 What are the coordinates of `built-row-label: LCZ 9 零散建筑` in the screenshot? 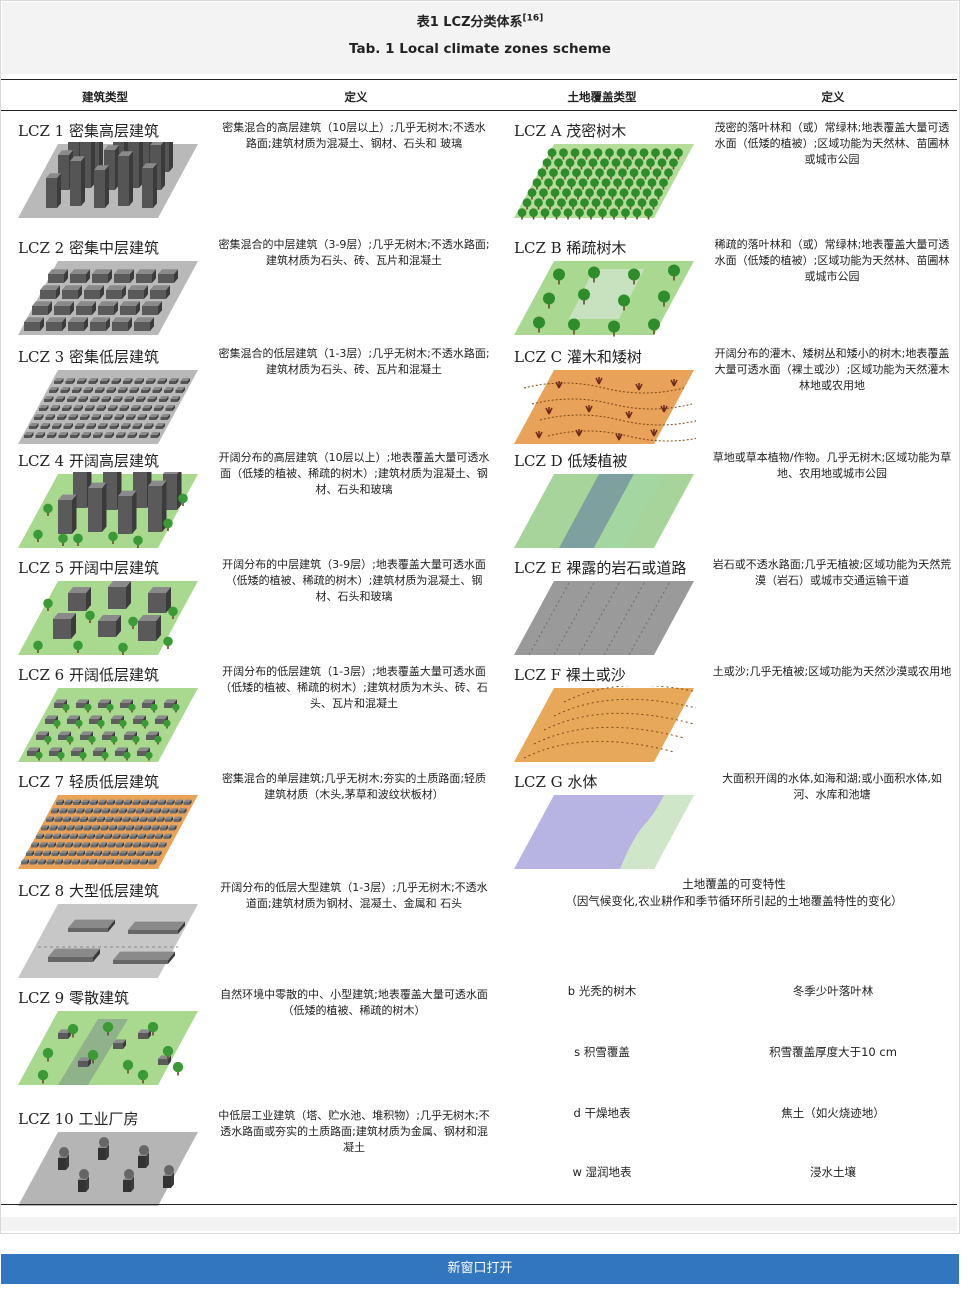 It's located at (73, 998).